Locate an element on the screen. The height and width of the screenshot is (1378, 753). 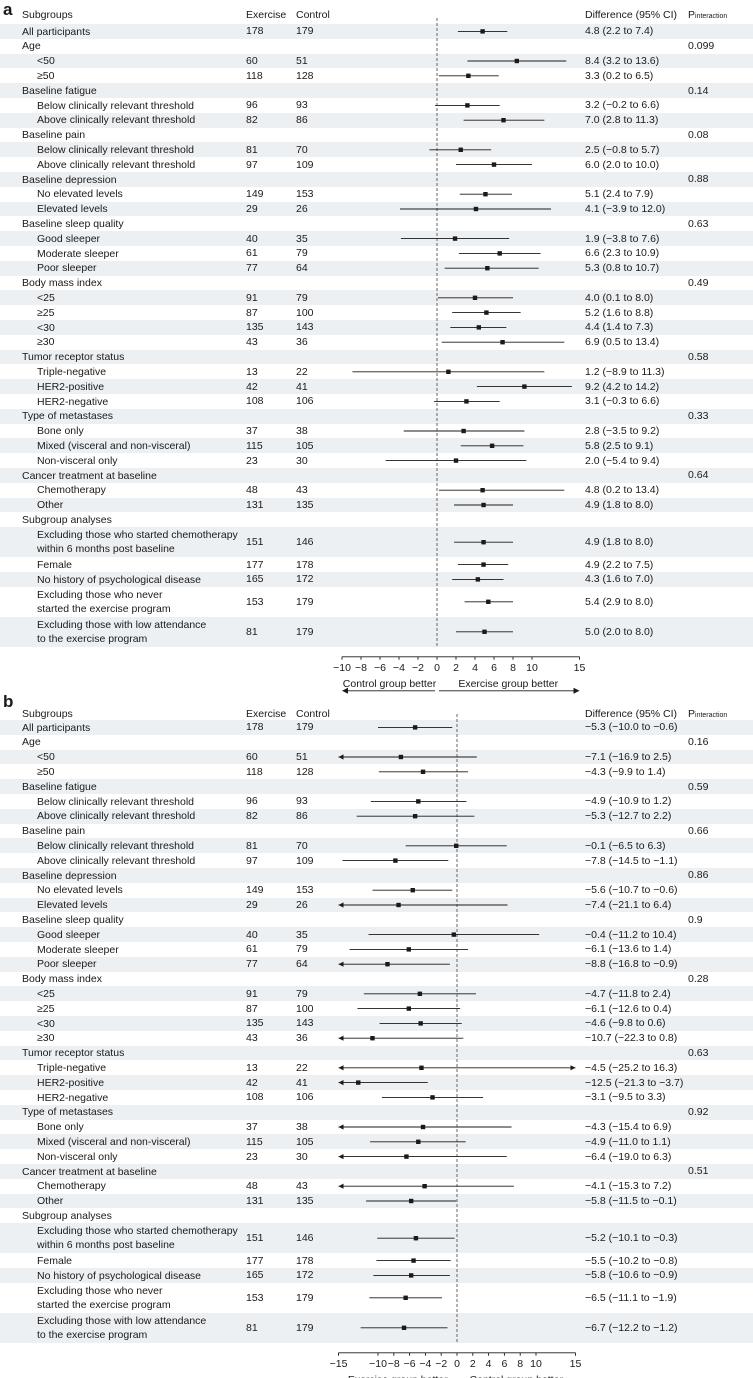
p-interaction: 0.64 is located at coordinates (698, 475).